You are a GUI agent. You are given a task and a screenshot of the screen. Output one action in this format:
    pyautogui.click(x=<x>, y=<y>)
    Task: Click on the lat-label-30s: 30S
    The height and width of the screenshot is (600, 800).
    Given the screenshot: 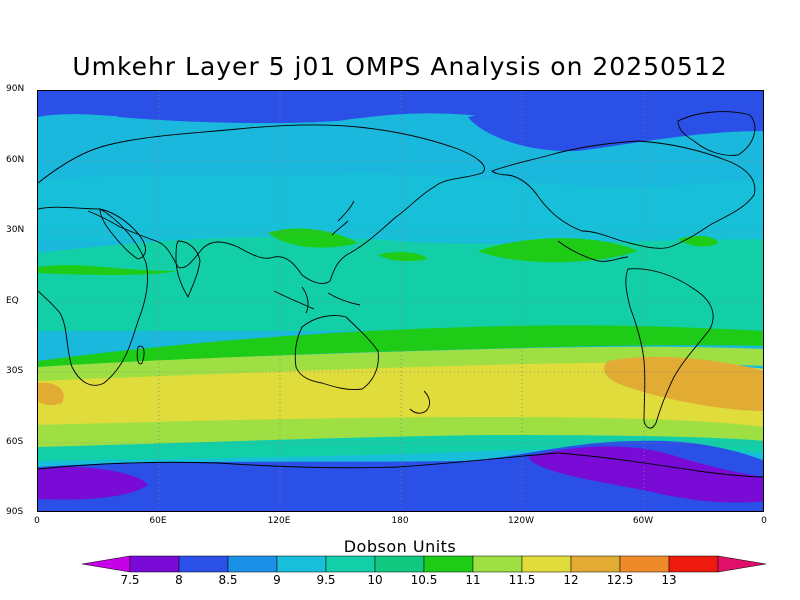 What is the action you would take?
    pyautogui.click(x=15, y=371)
    